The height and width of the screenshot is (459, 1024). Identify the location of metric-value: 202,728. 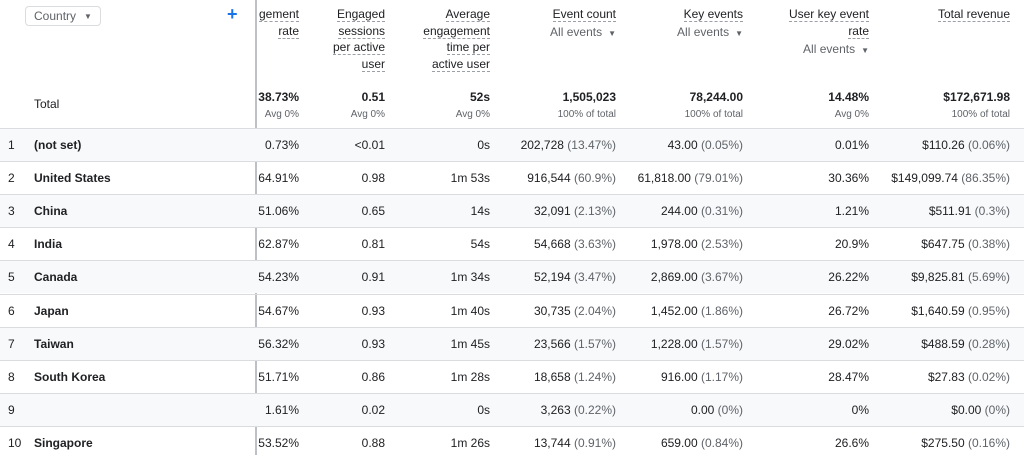
(542, 145).